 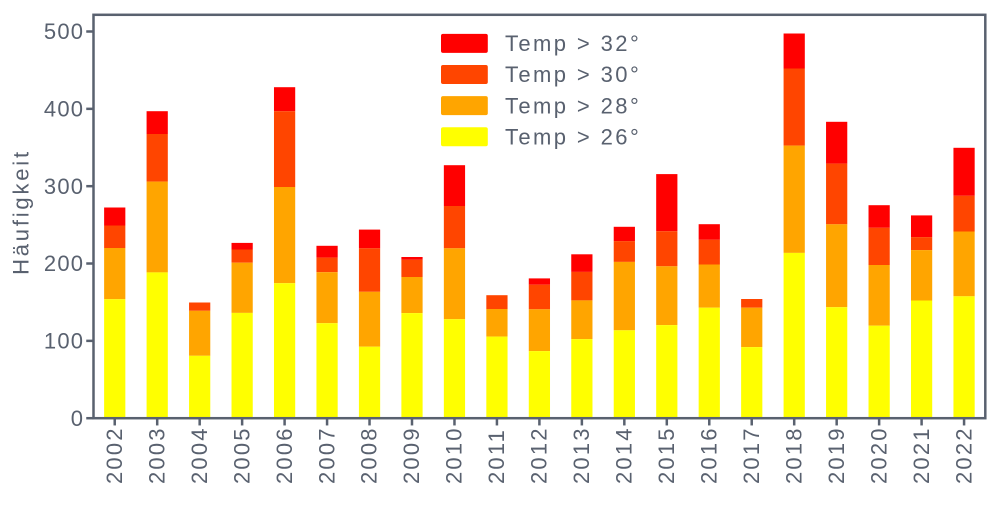 What do you see at coordinates (496, 456) in the screenshot?
I see `svg-text: 2011` at bounding box center [496, 456].